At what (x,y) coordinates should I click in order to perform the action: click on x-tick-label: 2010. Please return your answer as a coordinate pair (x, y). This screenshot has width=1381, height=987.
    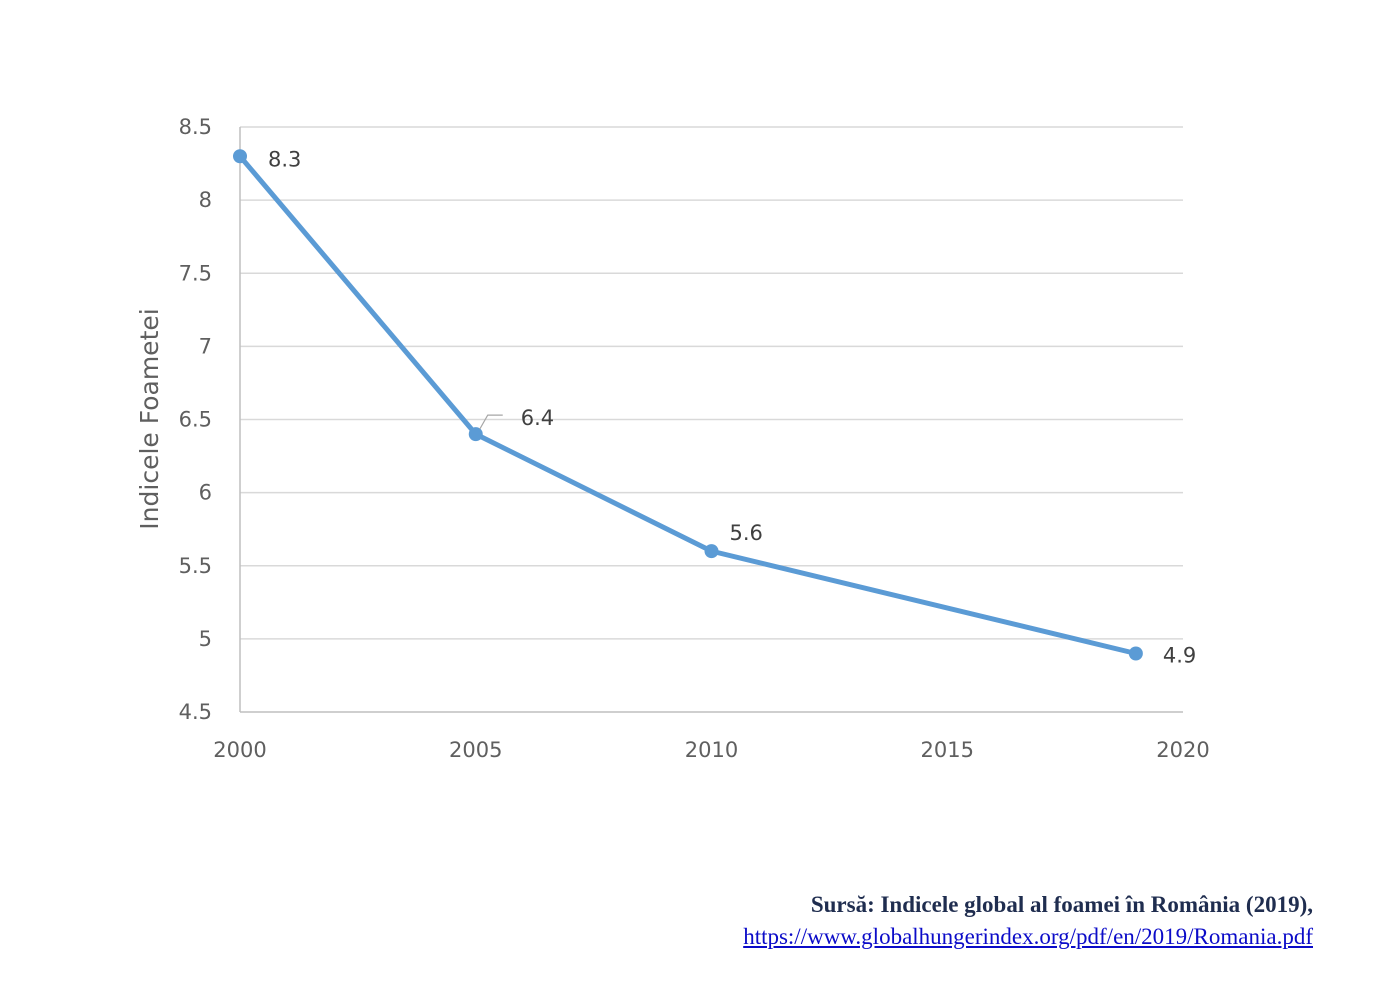
    Looking at the image, I should click on (711, 750).